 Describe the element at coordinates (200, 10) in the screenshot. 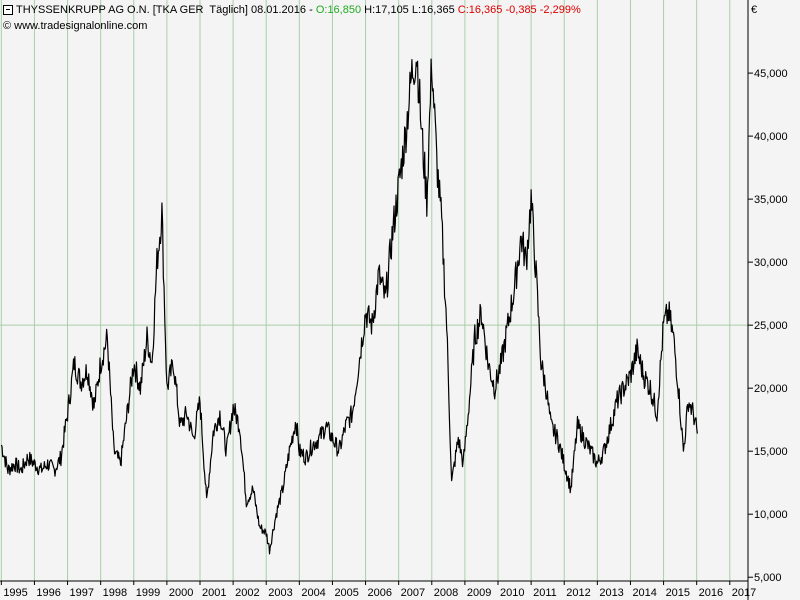

I see `instrument-tag: [TKA GER Täglich]` at that location.